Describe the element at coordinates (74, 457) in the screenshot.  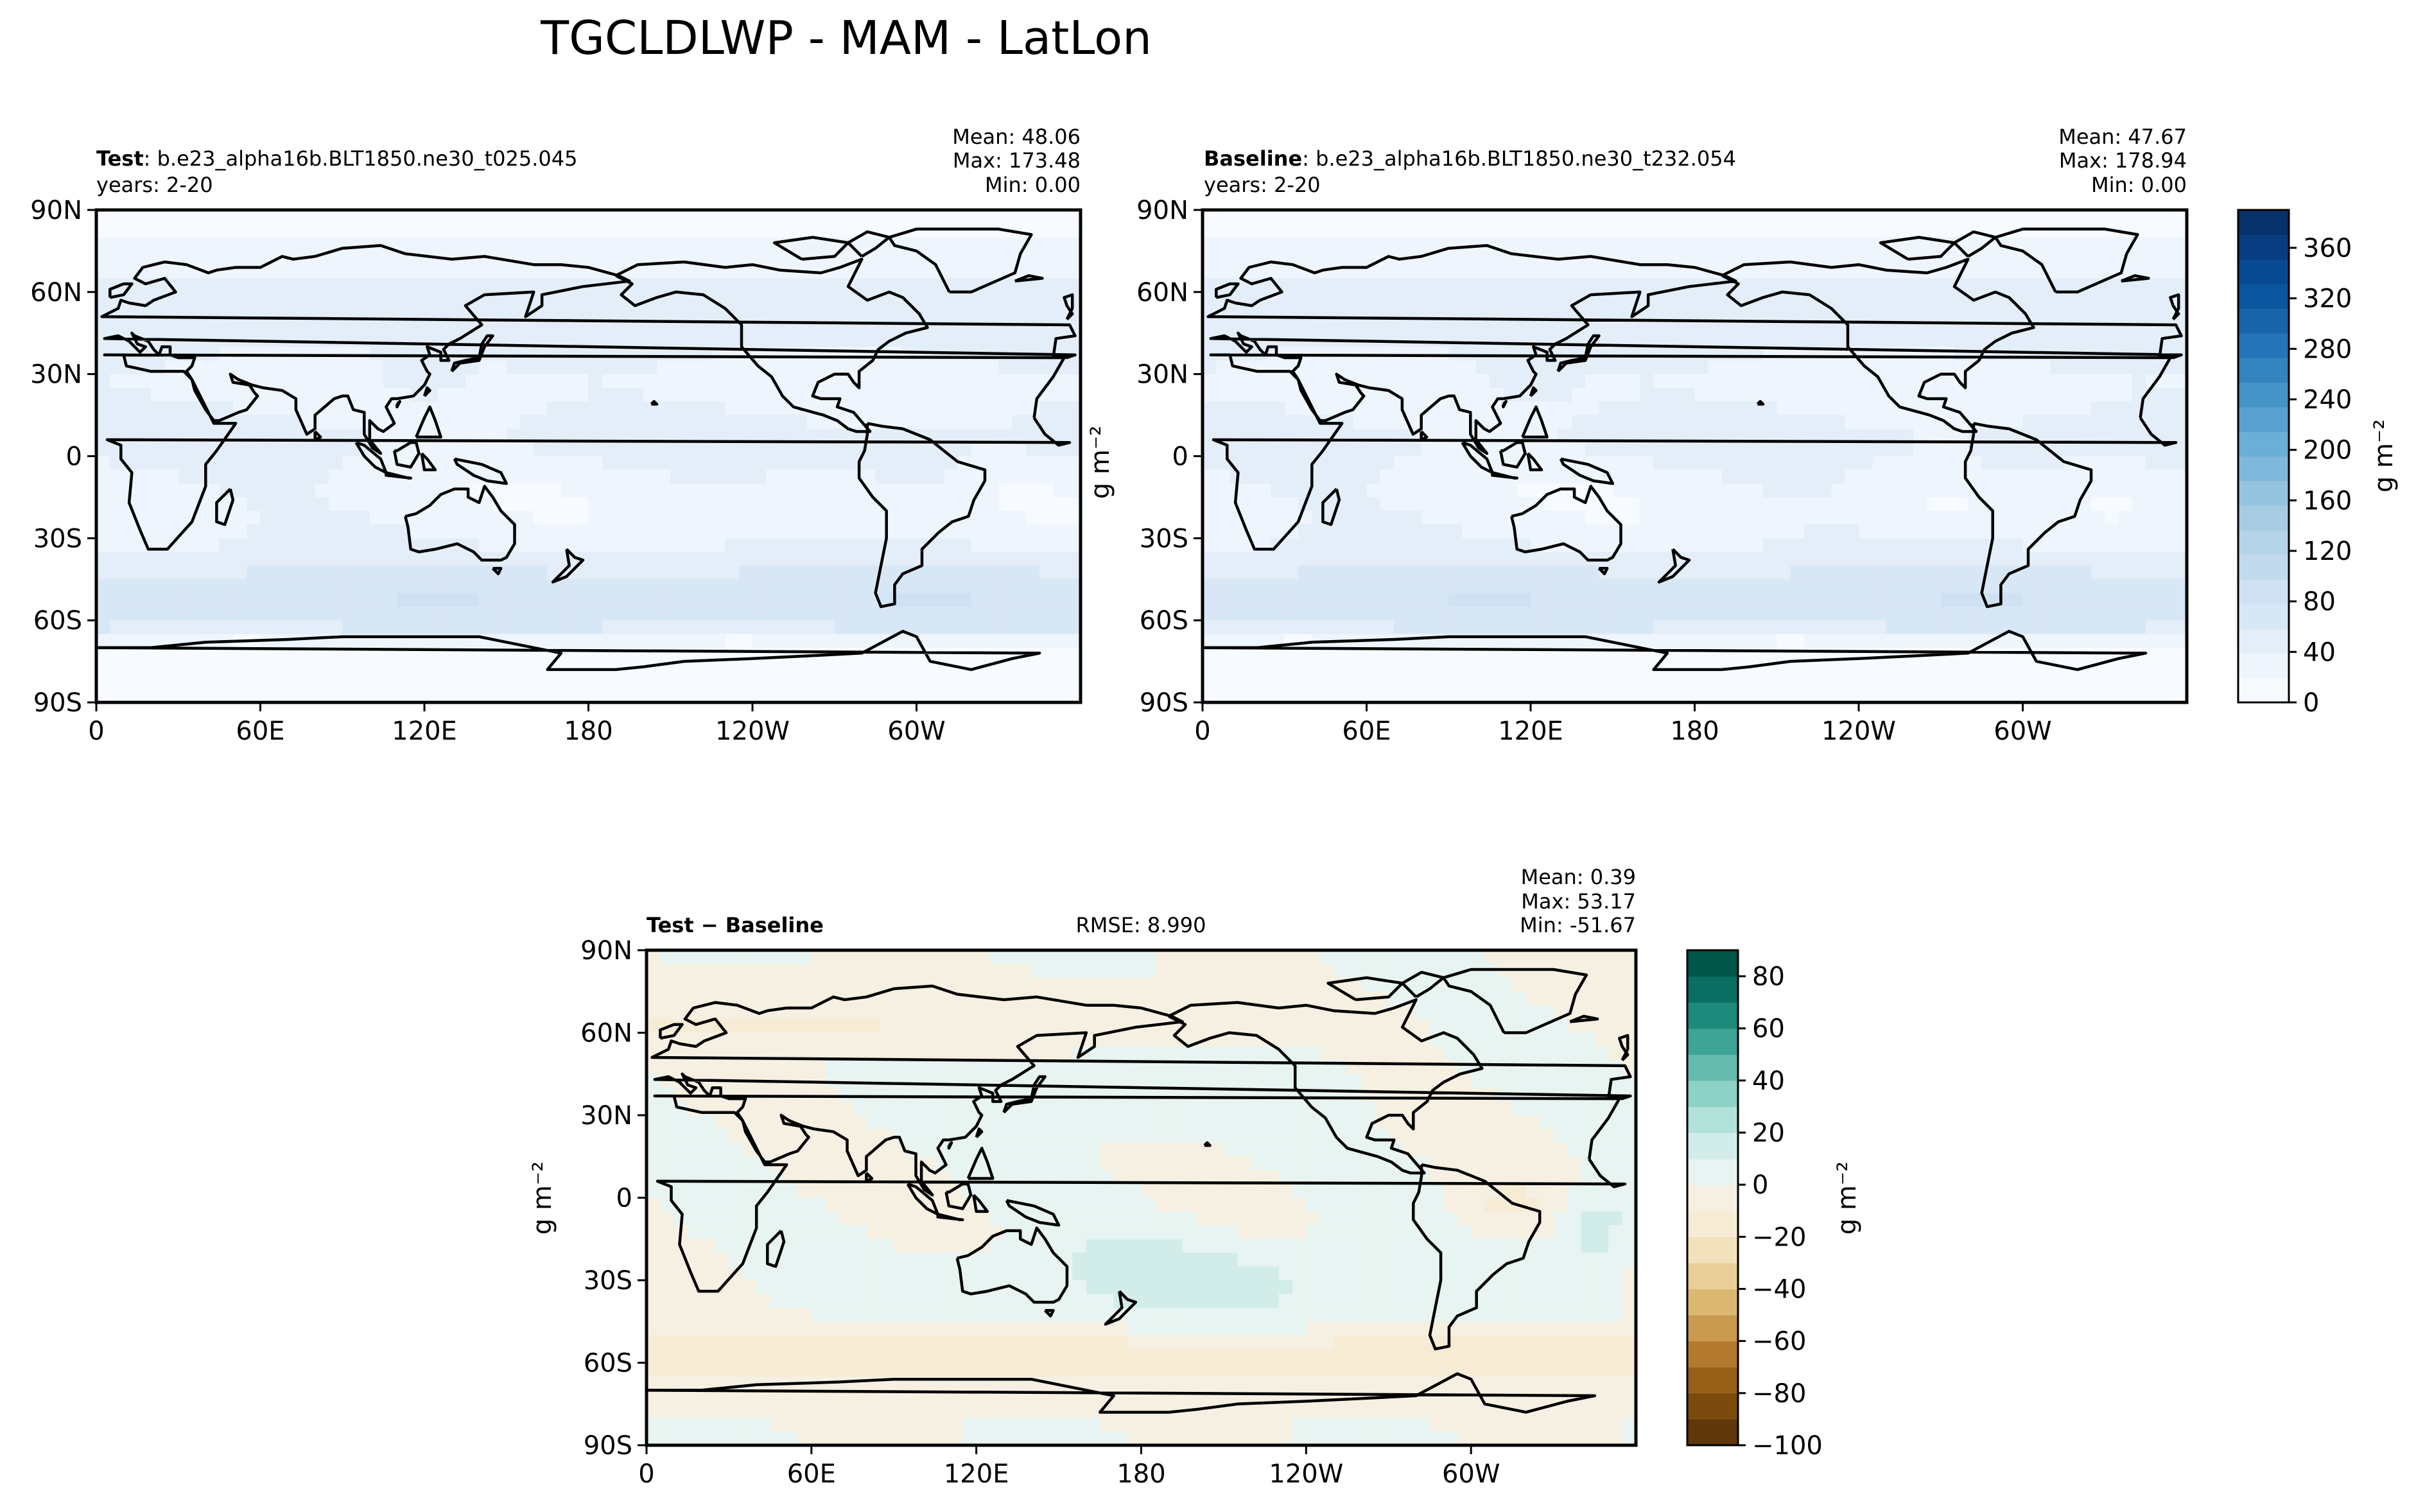
I see `test-ytick-label: 0` at that location.